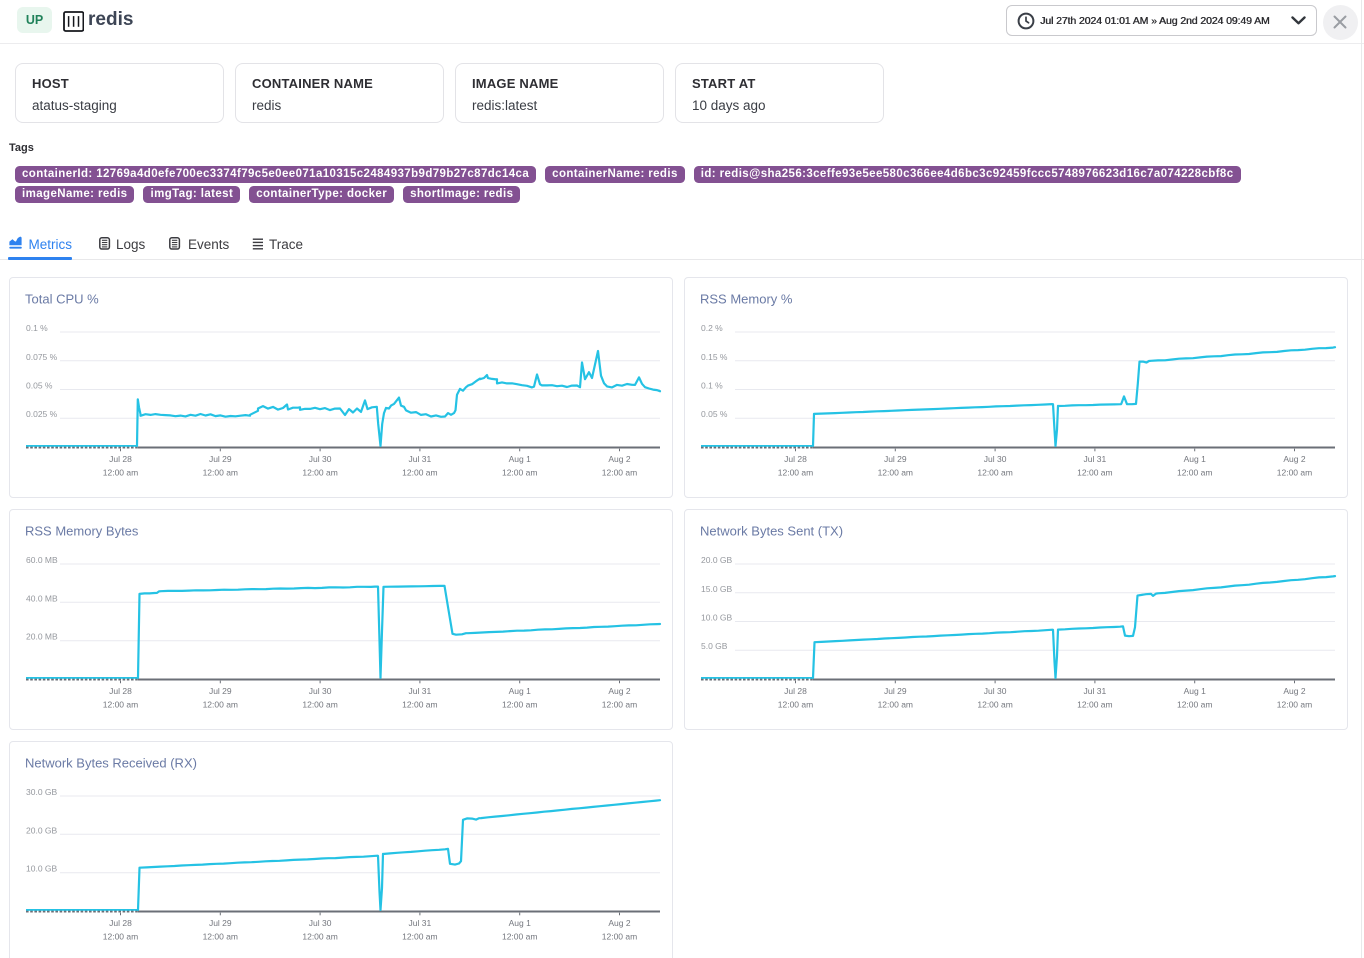  I want to click on svg-text: 15.0 GB, so click(717, 589).